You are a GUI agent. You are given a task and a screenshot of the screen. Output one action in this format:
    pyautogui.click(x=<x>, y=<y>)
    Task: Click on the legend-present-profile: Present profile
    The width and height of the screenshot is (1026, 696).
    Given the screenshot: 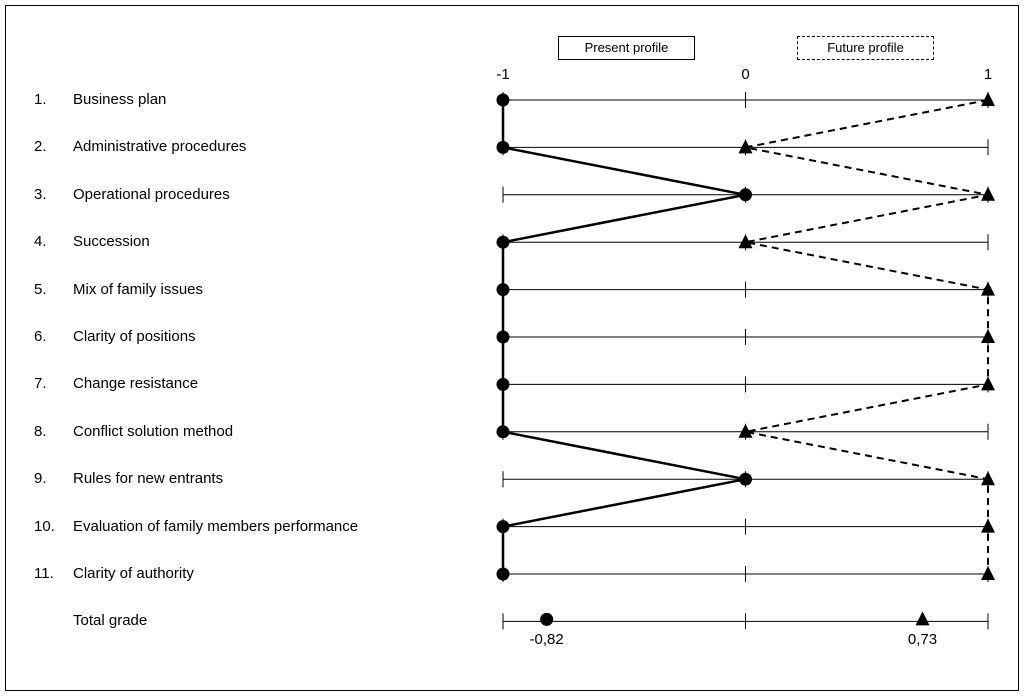 What is the action you would take?
    pyautogui.click(x=626, y=48)
    